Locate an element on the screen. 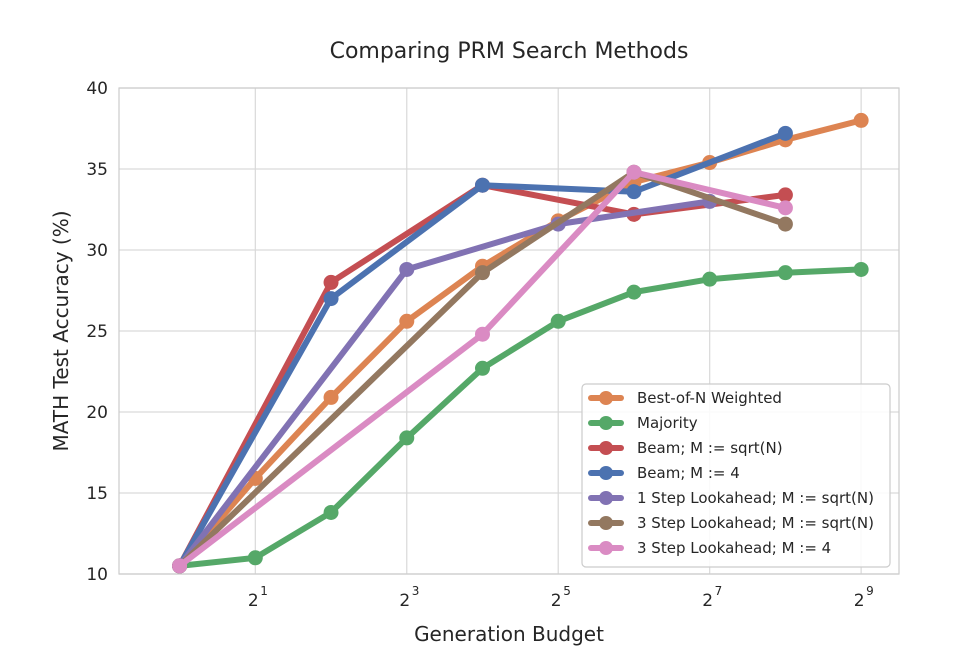 The height and width of the screenshot is (658, 976). legend-box is located at coordinates (736, 475).